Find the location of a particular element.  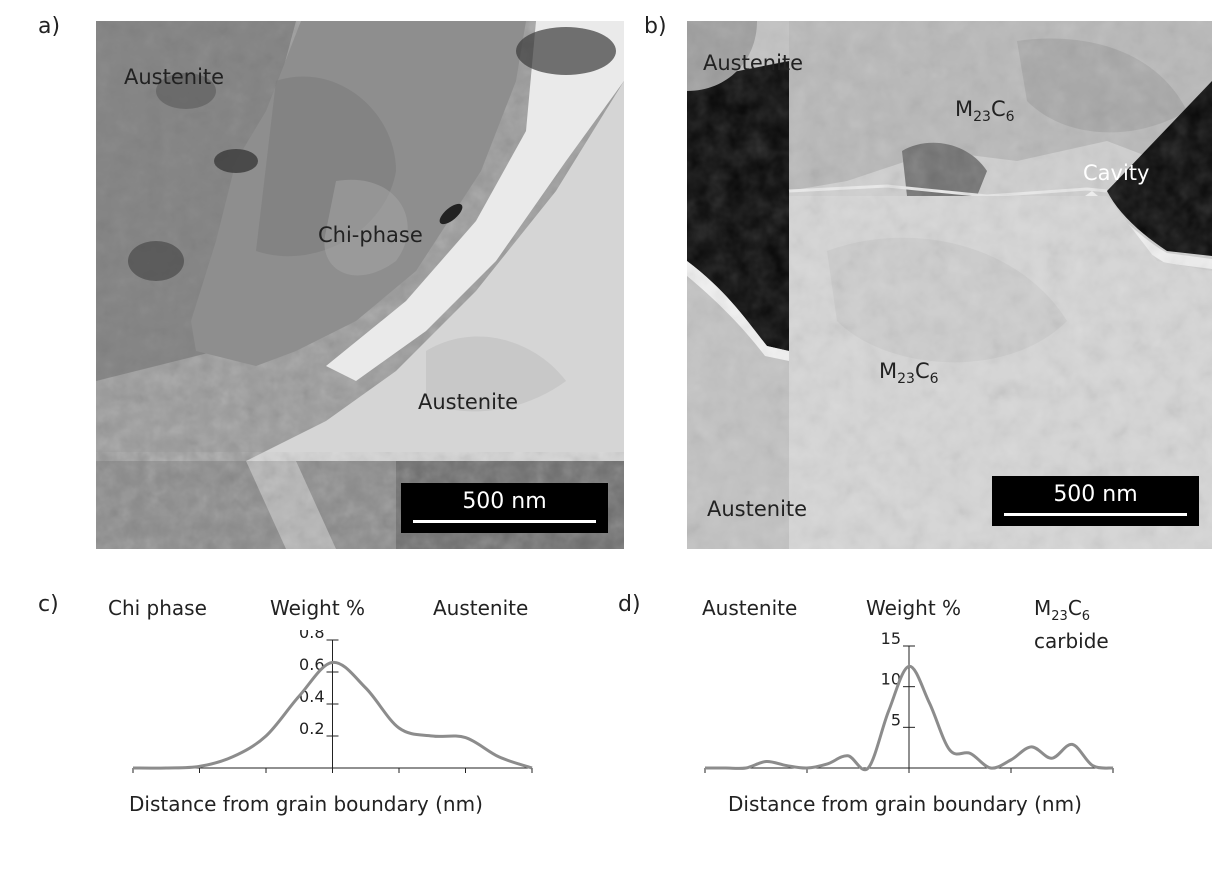

chart-c-series-line is located at coordinates (332, 715).